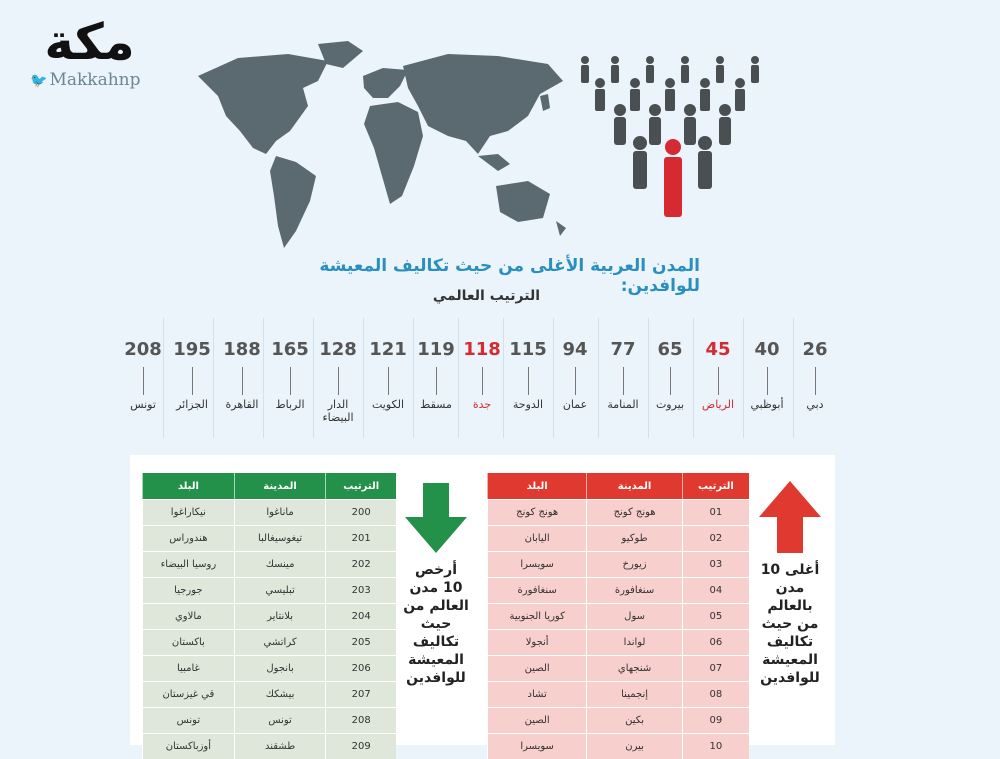 The width and height of the screenshot is (1000, 759). Describe the element at coordinates (715, 512) in the screenshot. I see `cell-rank: 01` at that location.